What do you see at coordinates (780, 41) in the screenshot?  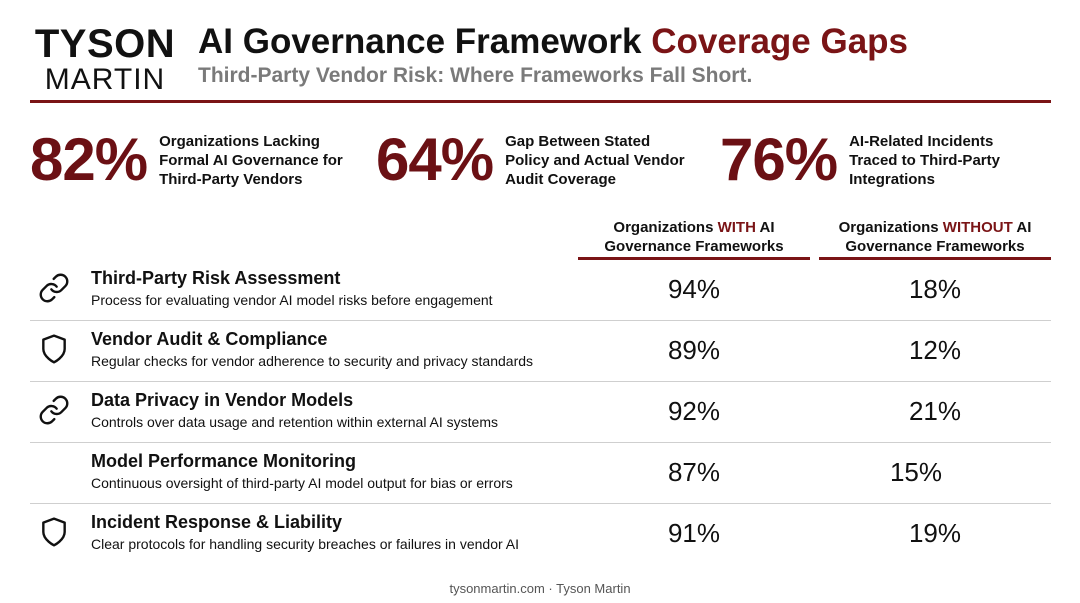 I see `title-accent: Coverage Gaps` at bounding box center [780, 41].